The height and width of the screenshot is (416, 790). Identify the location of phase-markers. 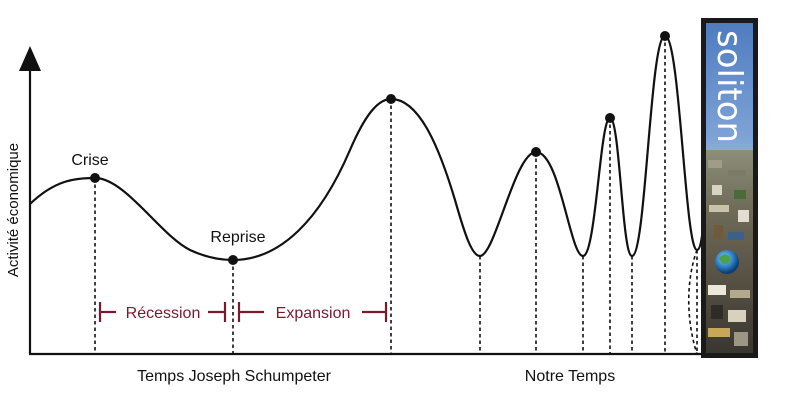
(243, 312).